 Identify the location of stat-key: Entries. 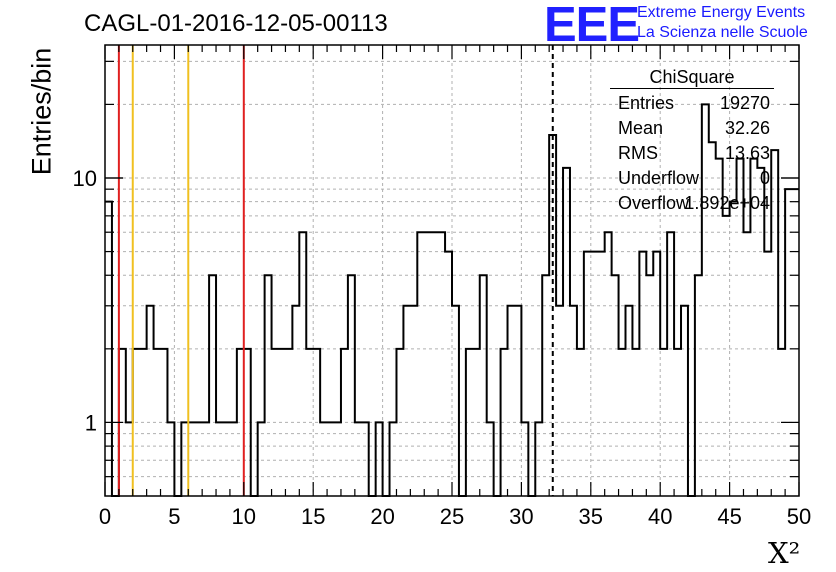
(646, 103).